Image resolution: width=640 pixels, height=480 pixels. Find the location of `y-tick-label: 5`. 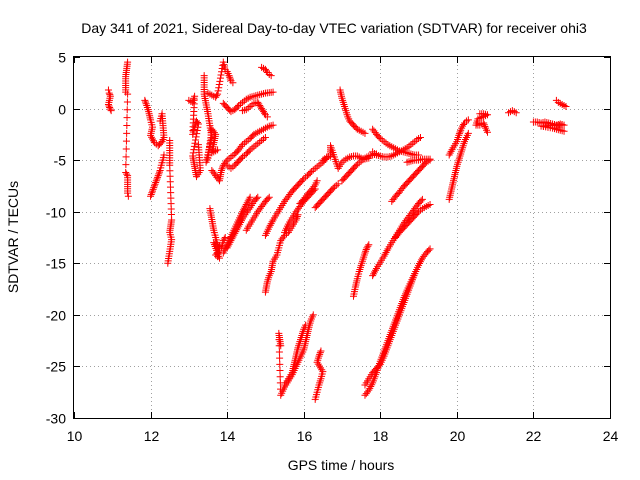

y-tick-label: 5 is located at coordinates (62, 58).